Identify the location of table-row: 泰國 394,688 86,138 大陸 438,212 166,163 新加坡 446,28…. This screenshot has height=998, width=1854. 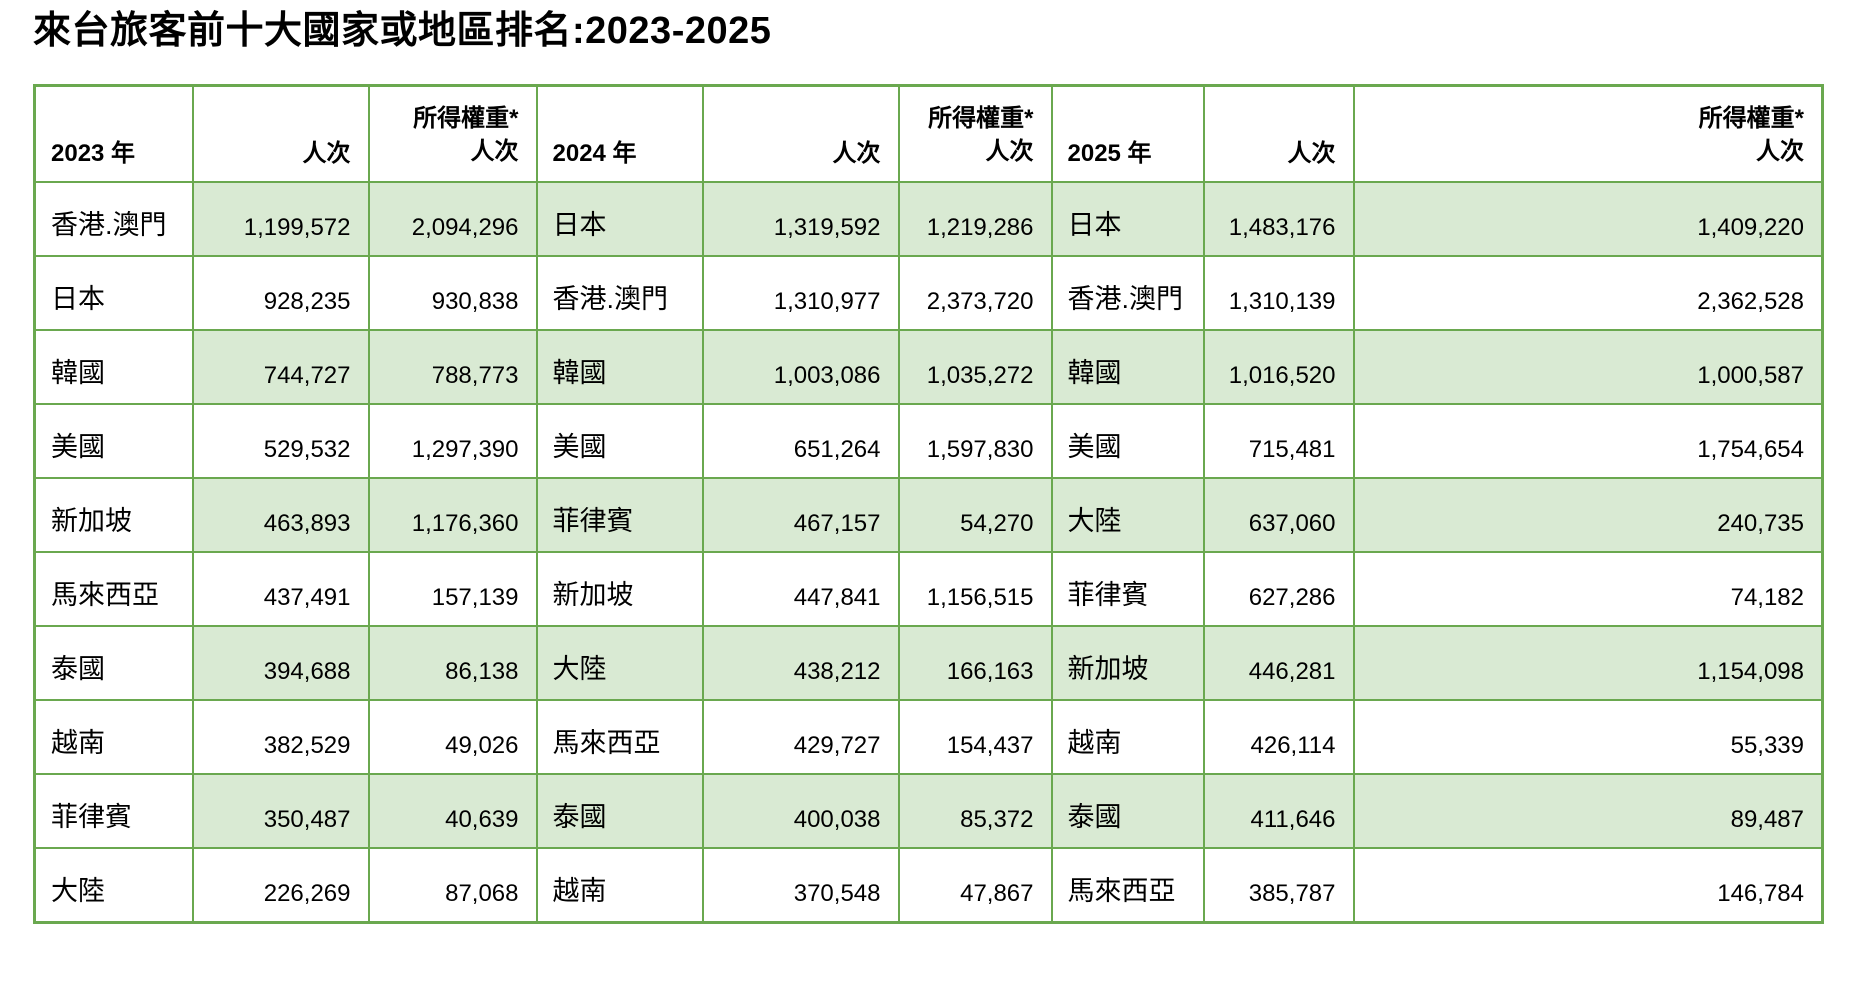
(928, 663).